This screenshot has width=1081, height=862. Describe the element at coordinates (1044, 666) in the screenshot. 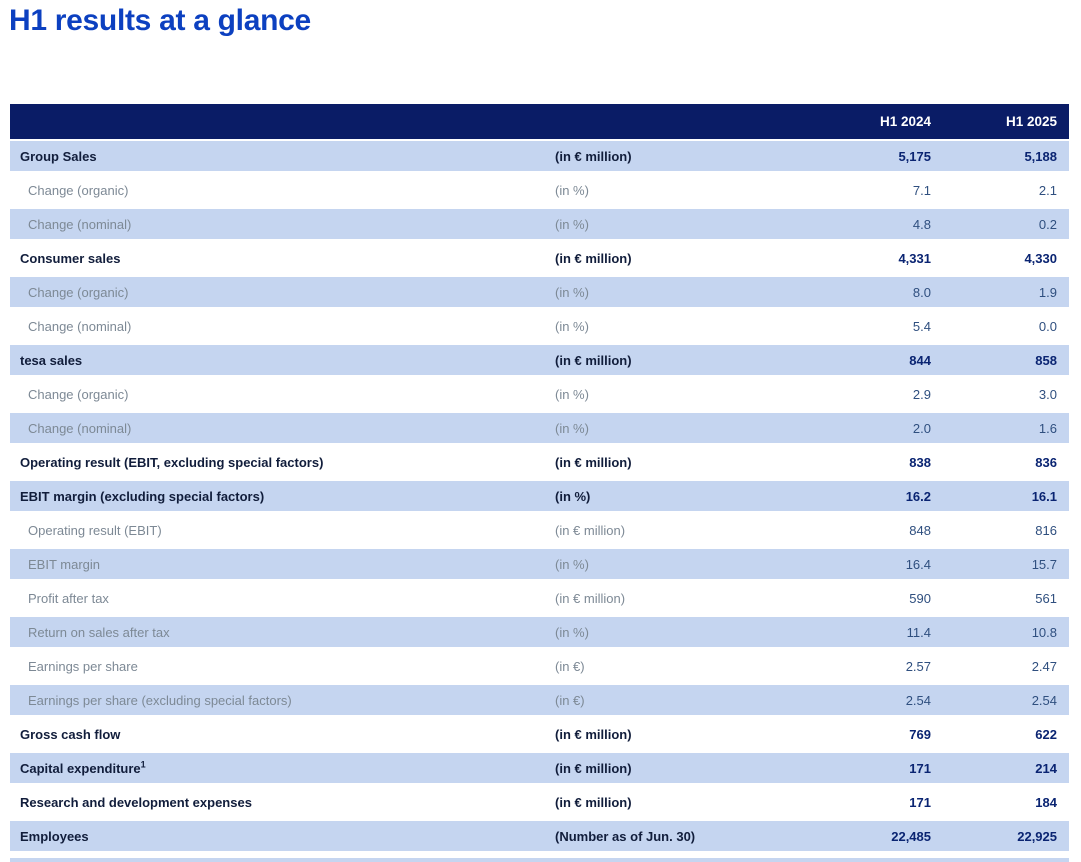

I see `row-value-h1-2025: 2.47` at that location.